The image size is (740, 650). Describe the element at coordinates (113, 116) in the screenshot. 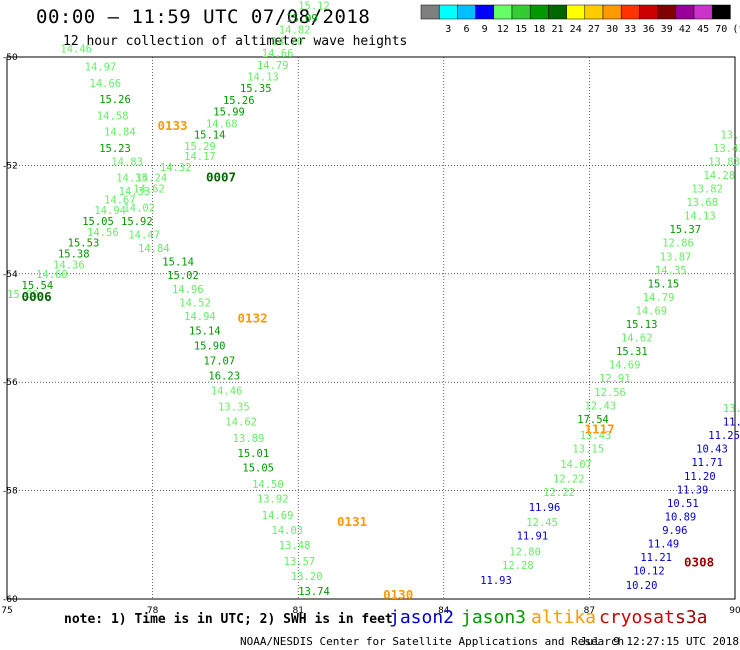

I see `swh-value: 14.58` at that location.